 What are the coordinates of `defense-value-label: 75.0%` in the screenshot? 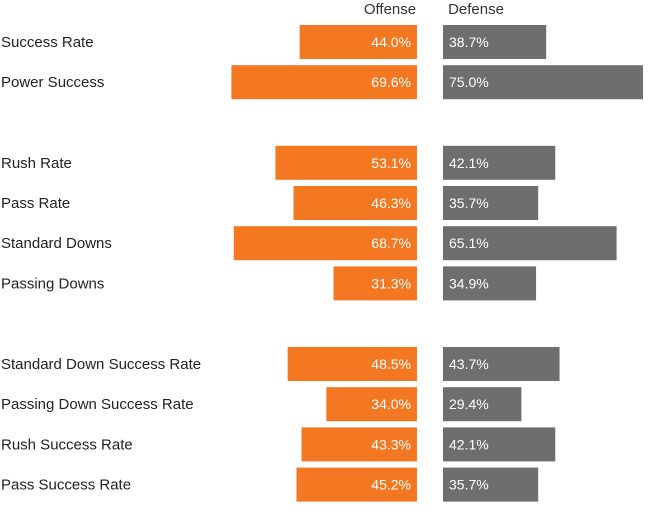 It's located at (469, 82).